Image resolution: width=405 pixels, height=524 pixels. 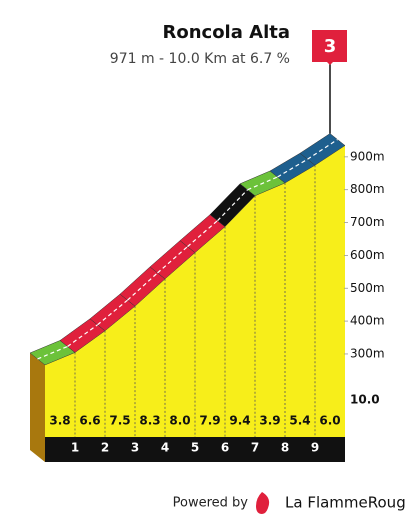 What do you see at coordinates (226, 32) in the screenshot?
I see `chart-title: Roncola Alta` at bounding box center [226, 32].